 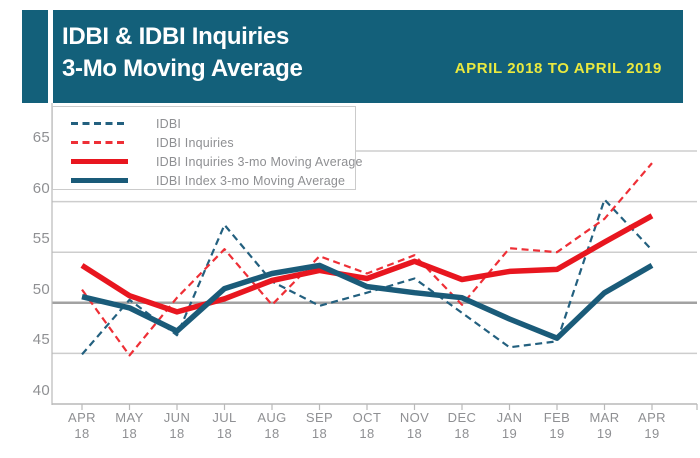 What do you see at coordinates (414, 417) in the screenshot?
I see `x-tick-label-month: NOV` at bounding box center [414, 417].